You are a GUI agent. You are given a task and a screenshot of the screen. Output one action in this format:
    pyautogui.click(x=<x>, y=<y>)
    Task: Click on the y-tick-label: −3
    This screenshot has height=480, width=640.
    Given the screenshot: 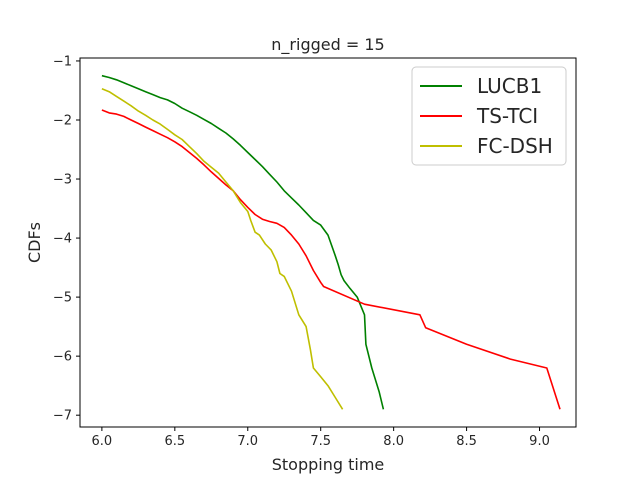 What is the action you would take?
    pyautogui.click(x=62, y=180)
    